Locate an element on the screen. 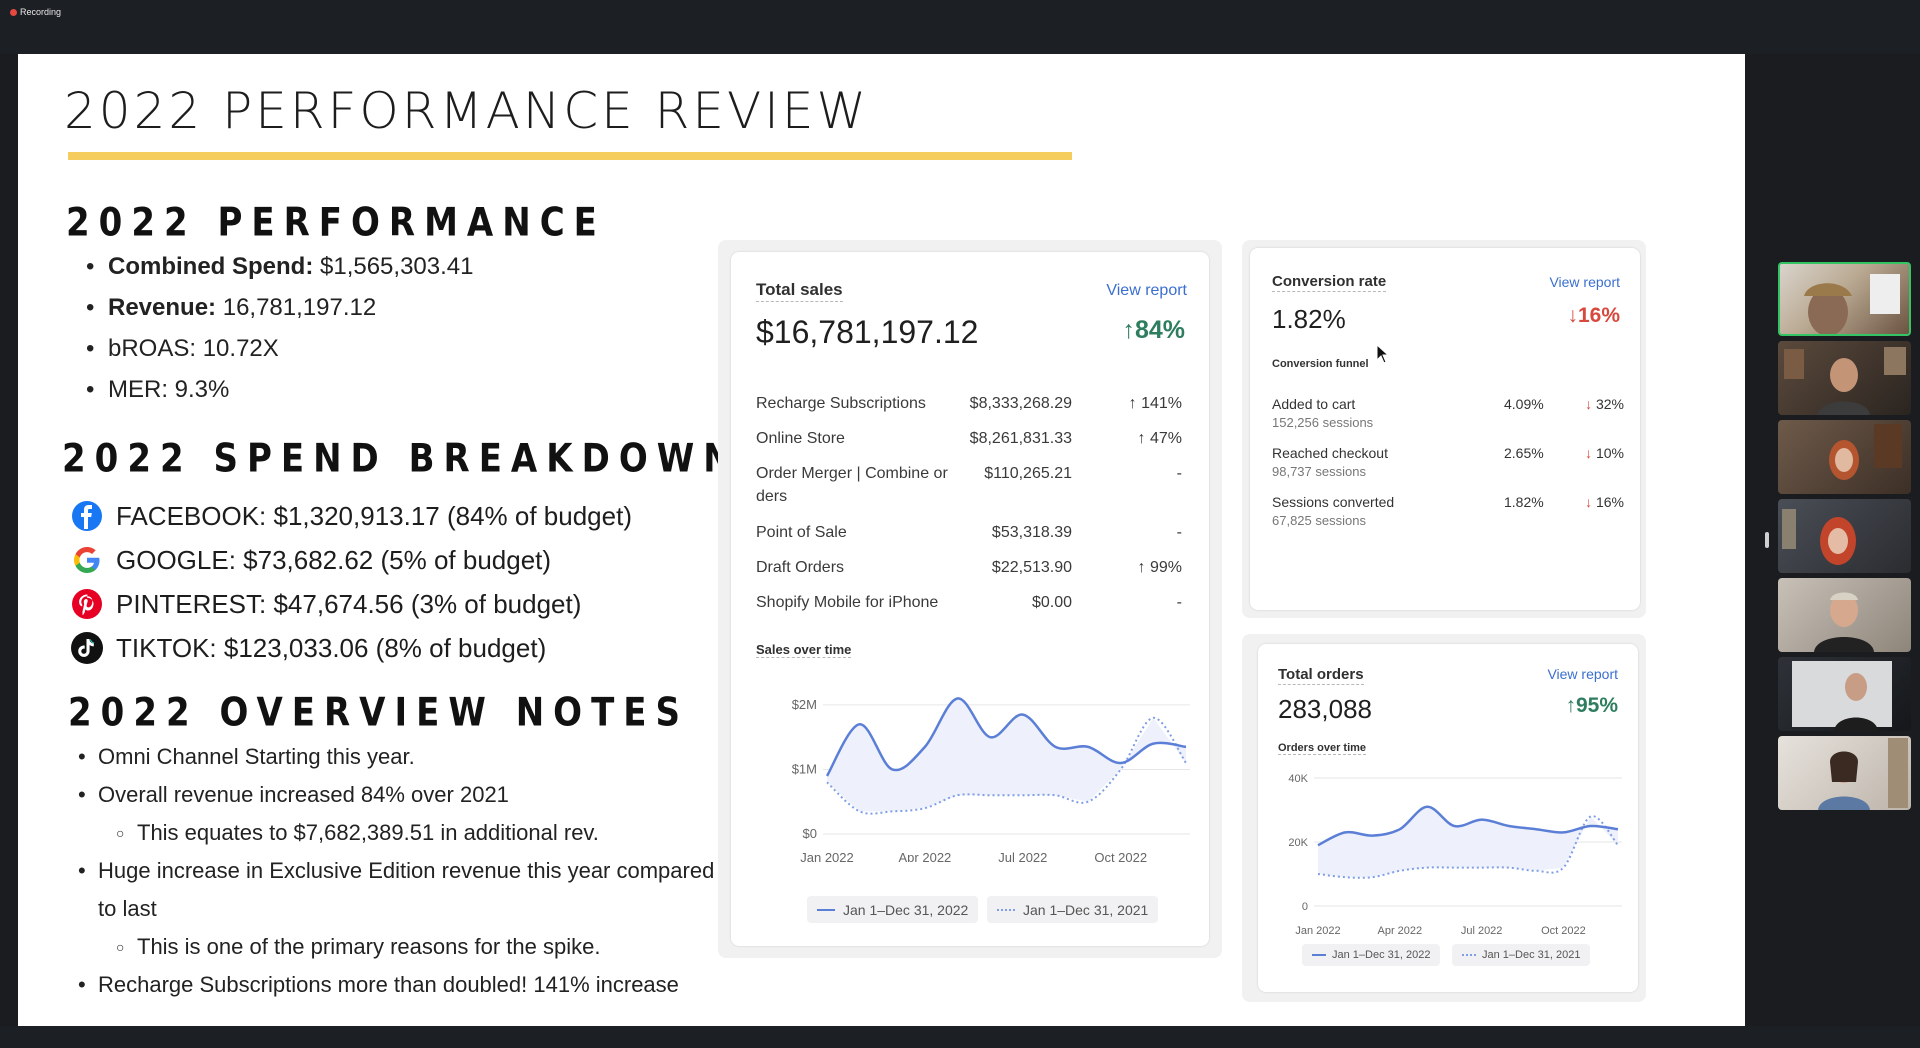 The height and width of the screenshot is (1048, 1920). total-orders-label: Total orders is located at coordinates (1321, 675).